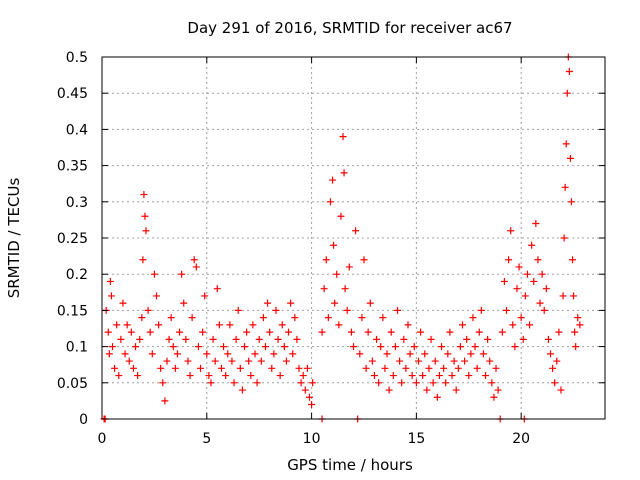 This screenshot has width=640, height=480. What do you see at coordinates (312, 439) in the screenshot?
I see `x-tick-label: 10` at bounding box center [312, 439].